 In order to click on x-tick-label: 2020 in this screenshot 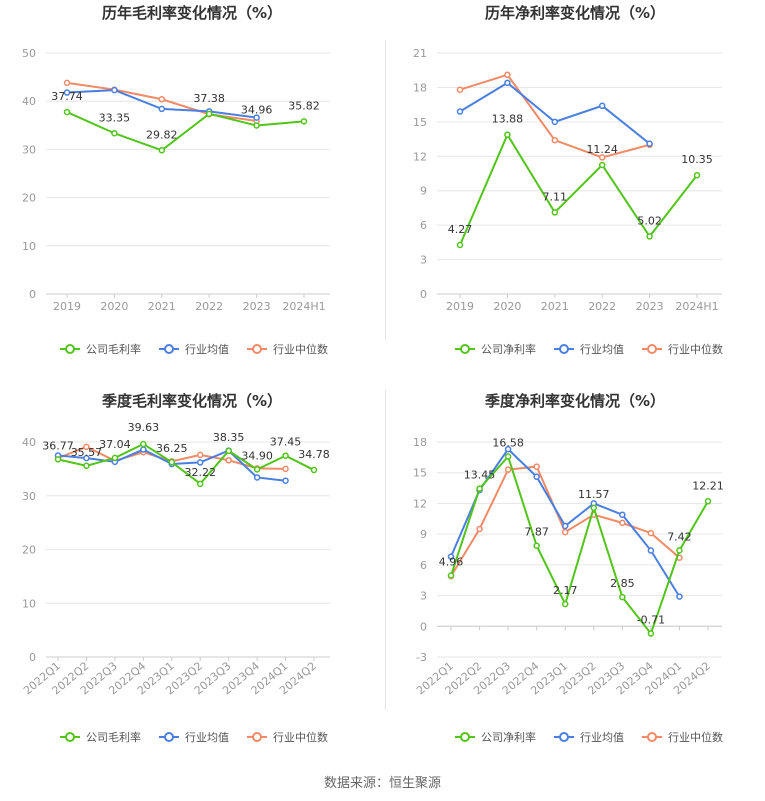, I will do `click(114, 306)`.